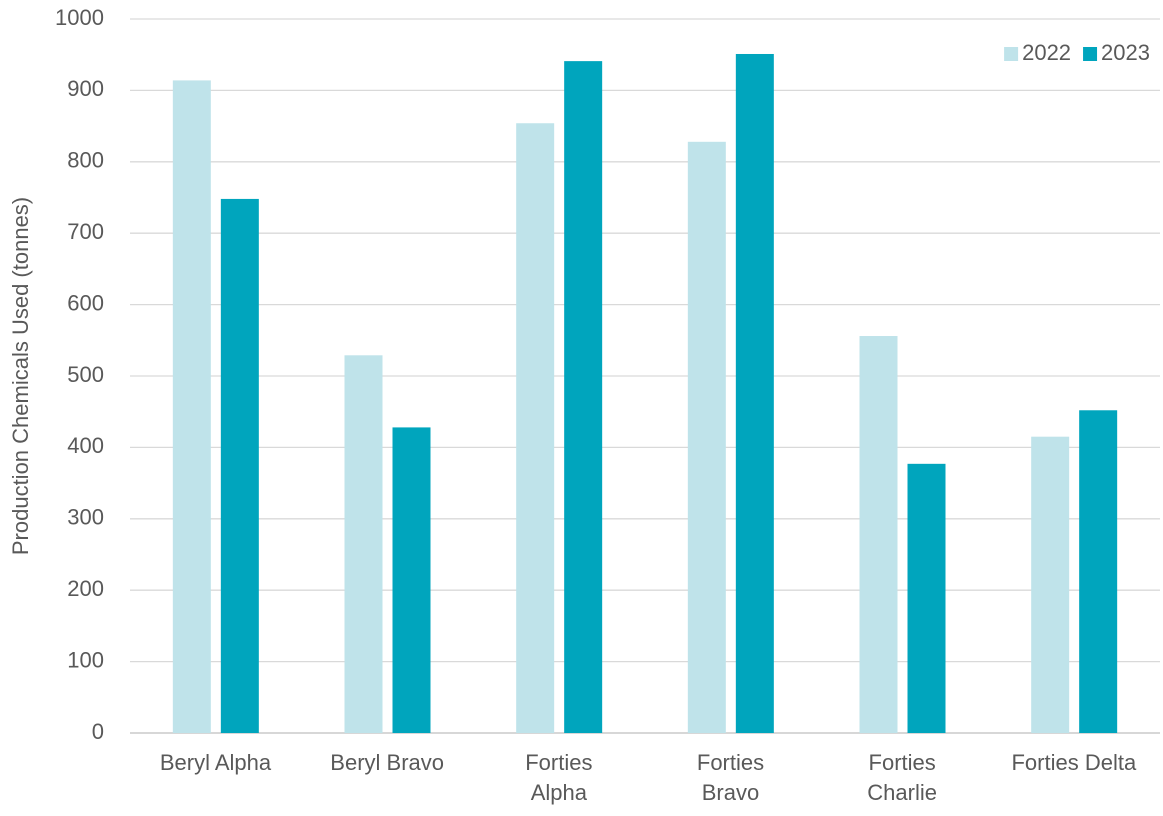  I want to click on x-tick-label: Beryl Alpha, so click(215, 762).